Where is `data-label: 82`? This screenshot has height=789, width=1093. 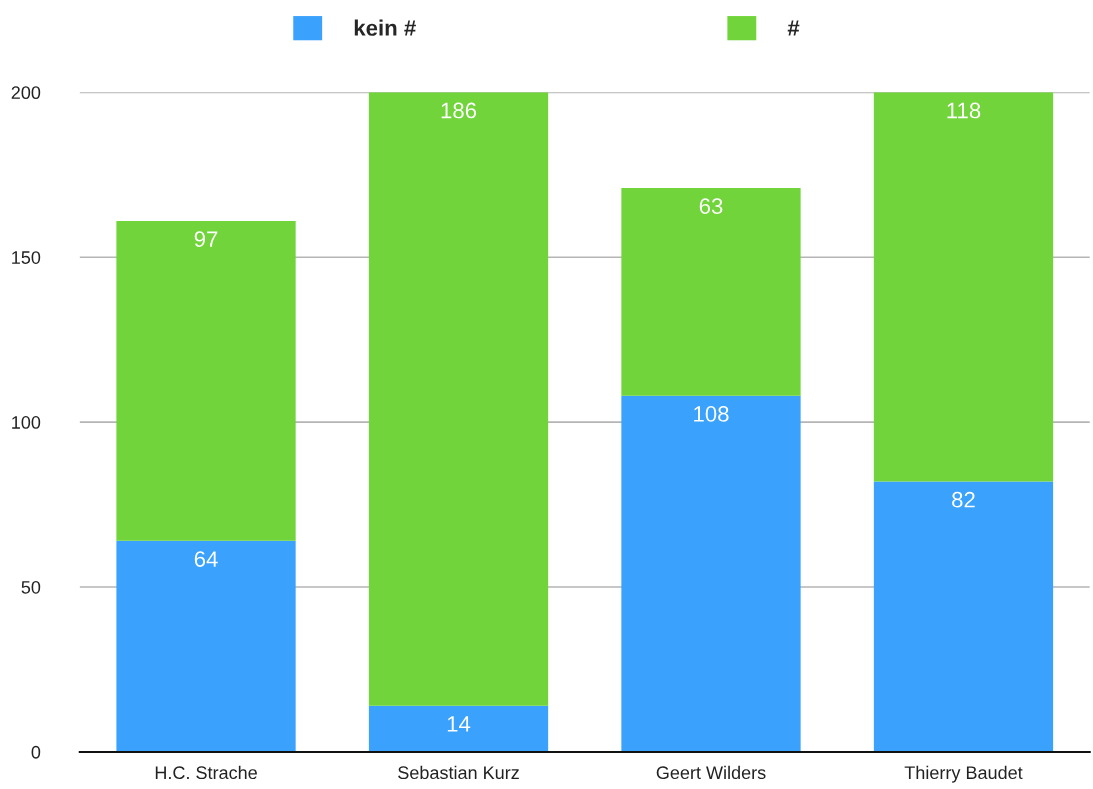
data-label: 82 is located at coordinates (963, 499).